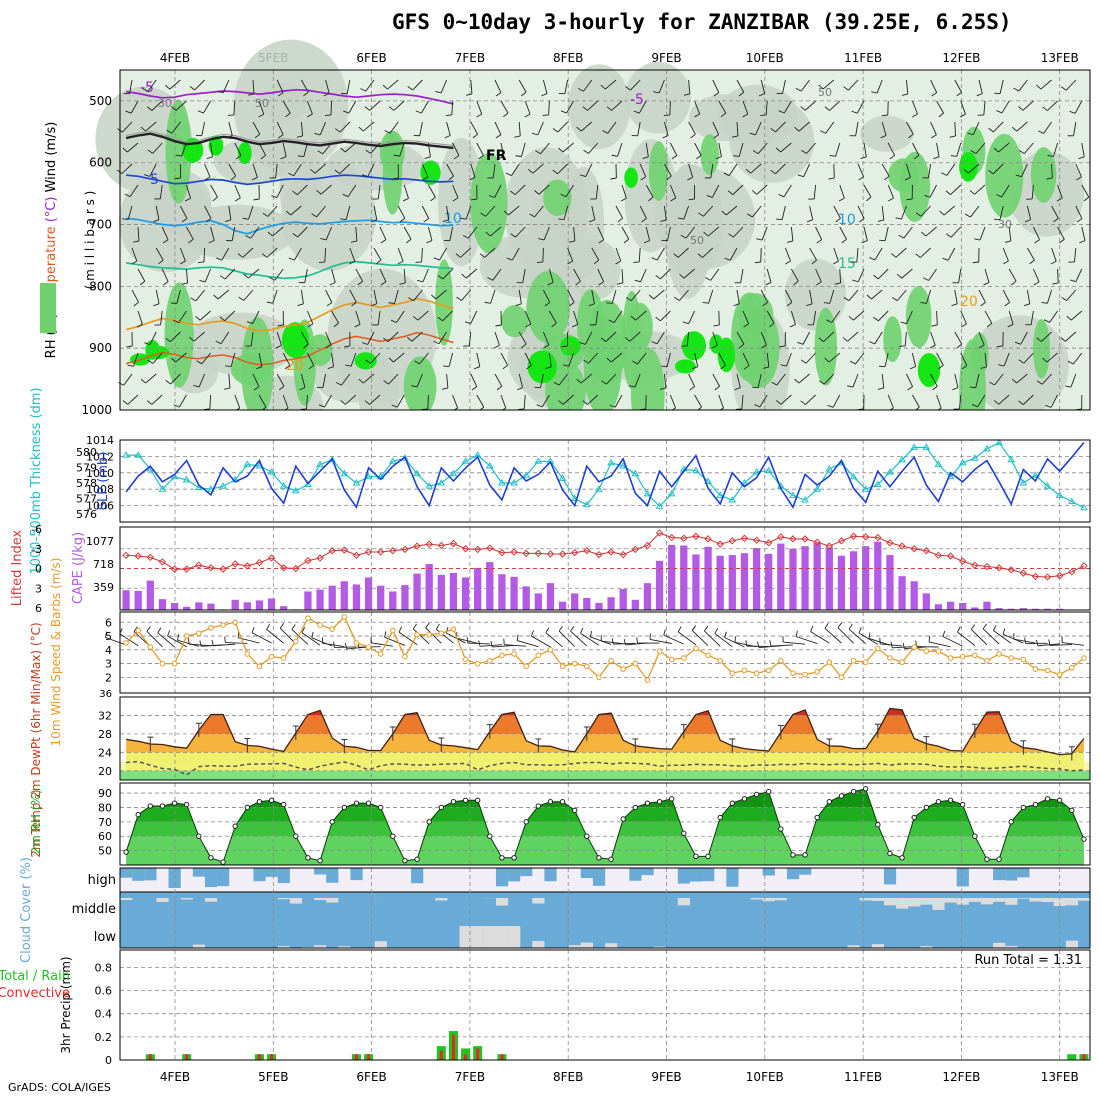 The height and width of the screenshot is (1100, 1100). Describe the element at coordinates (647, 872) in the screenshot. I see `high-cloud-cell` at that location.